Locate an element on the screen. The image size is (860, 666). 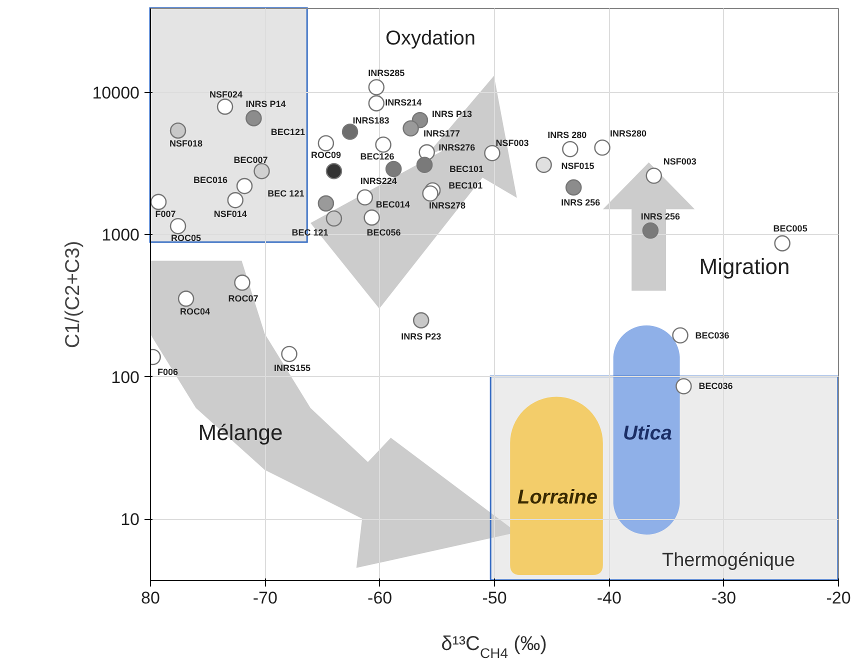
annotation: BEC056 is located at coordinates (383, 233).